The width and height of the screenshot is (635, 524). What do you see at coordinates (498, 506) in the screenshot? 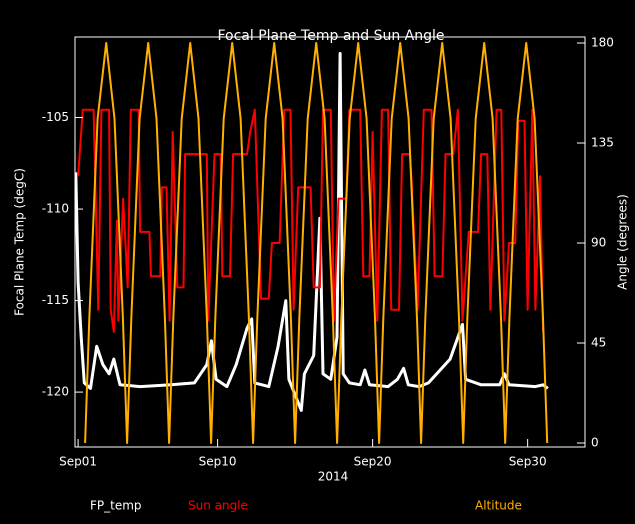
I see `legend-entry: Altitude` at bounding box center [498, 506].